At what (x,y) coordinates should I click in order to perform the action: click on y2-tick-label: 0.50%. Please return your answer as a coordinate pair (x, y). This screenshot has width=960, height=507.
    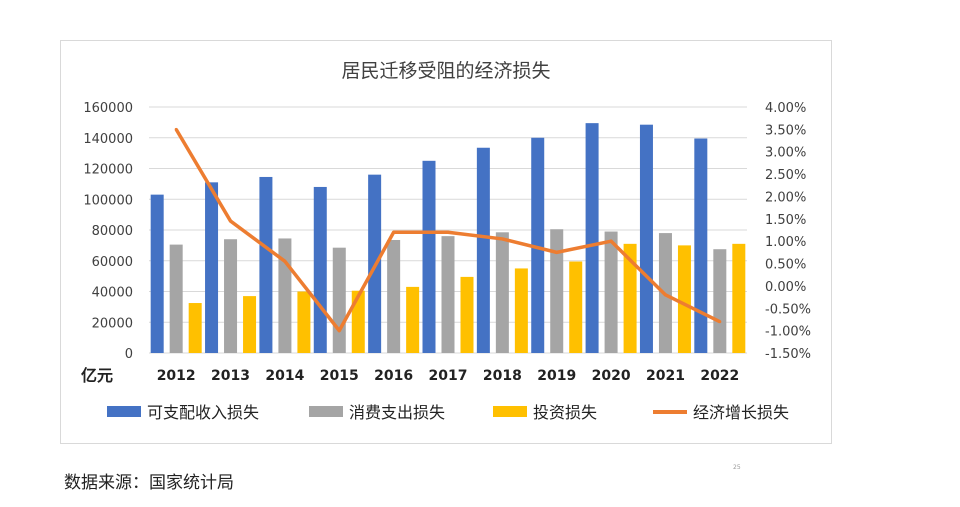
    Looking at the image, I should click on (785, 265).